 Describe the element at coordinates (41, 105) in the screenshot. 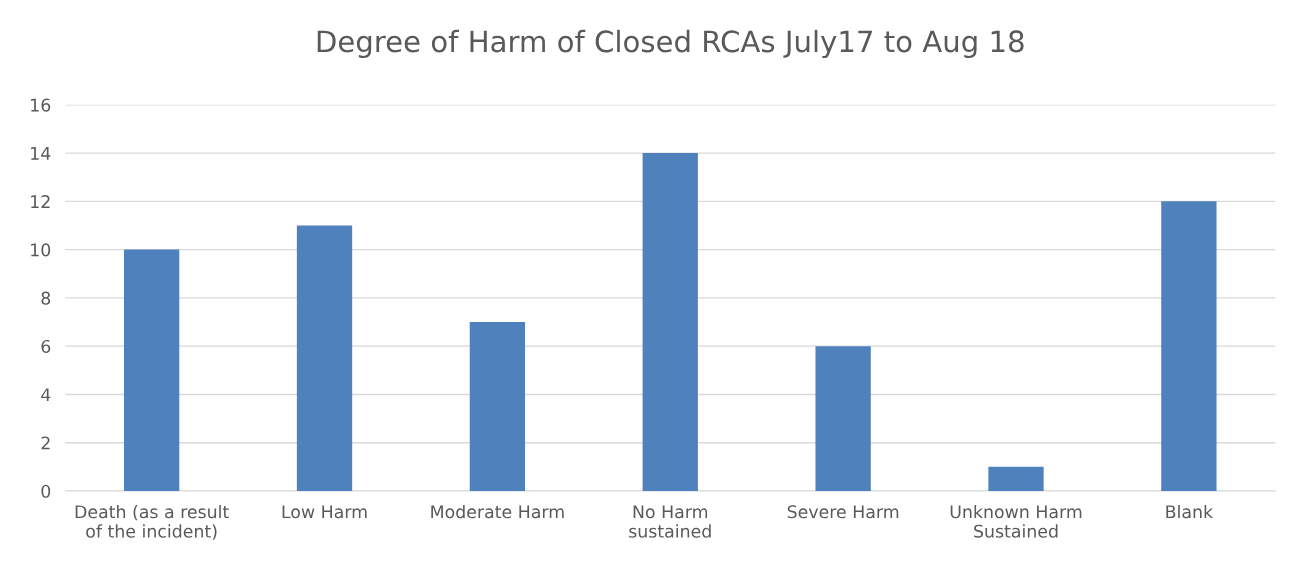

I see `y-tick-label: 16` at that location.